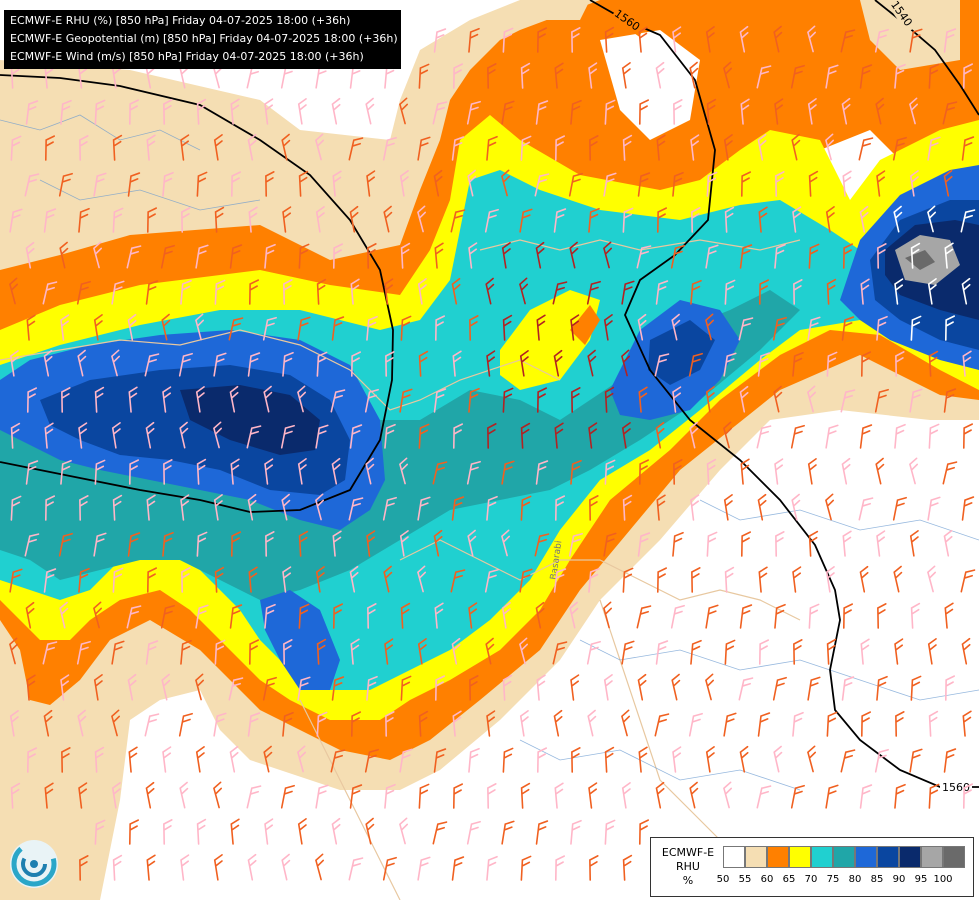 This screenshot has height=900, width=979. Describe the element at coordinates (899, 879) in the screenshot. I see `legend-tick-label: 90` at that location.